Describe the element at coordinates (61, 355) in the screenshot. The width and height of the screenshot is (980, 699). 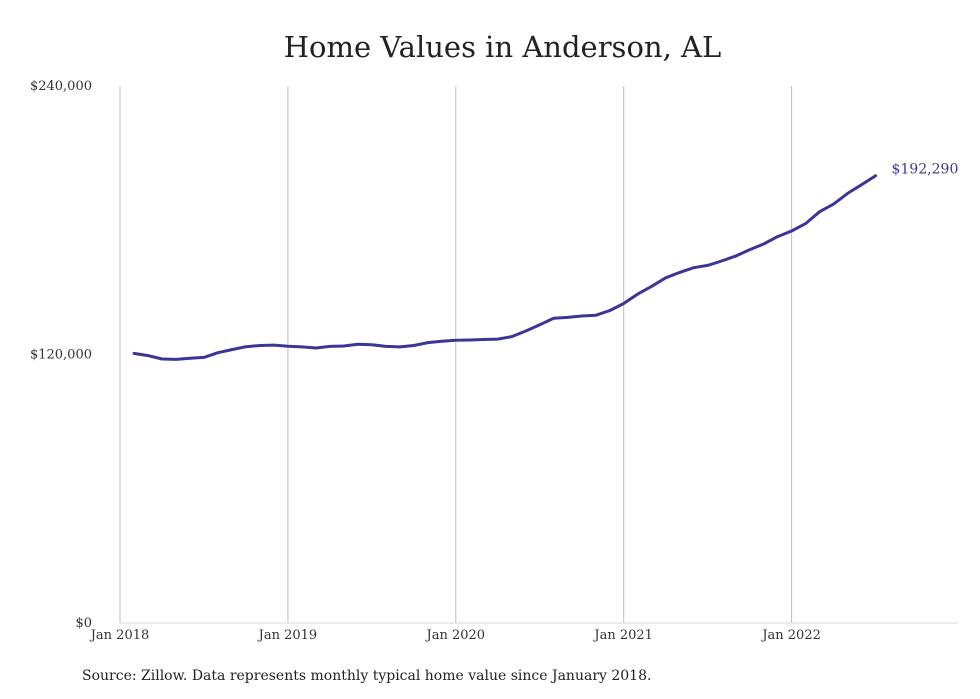
I see `y-tick-label-2: $120,000` at that location.